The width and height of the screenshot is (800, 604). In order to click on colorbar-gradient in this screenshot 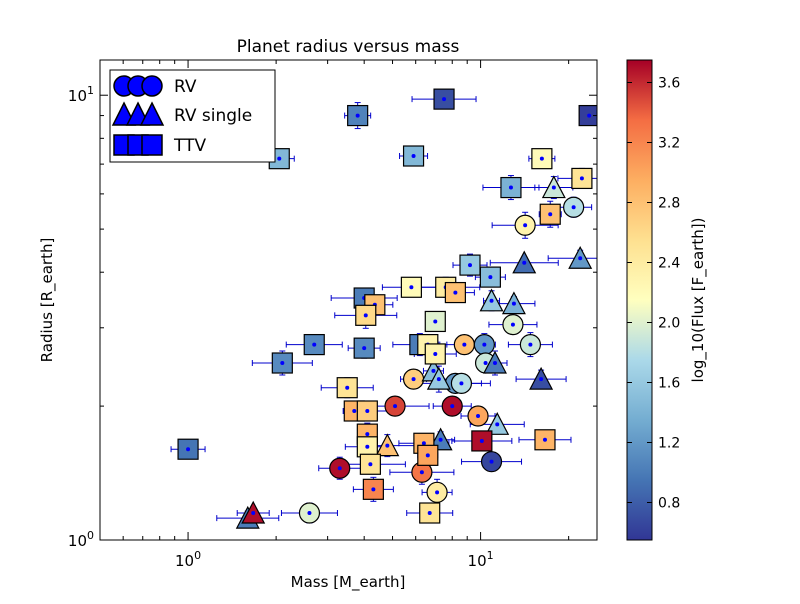, I will do `click(639, 300)`.